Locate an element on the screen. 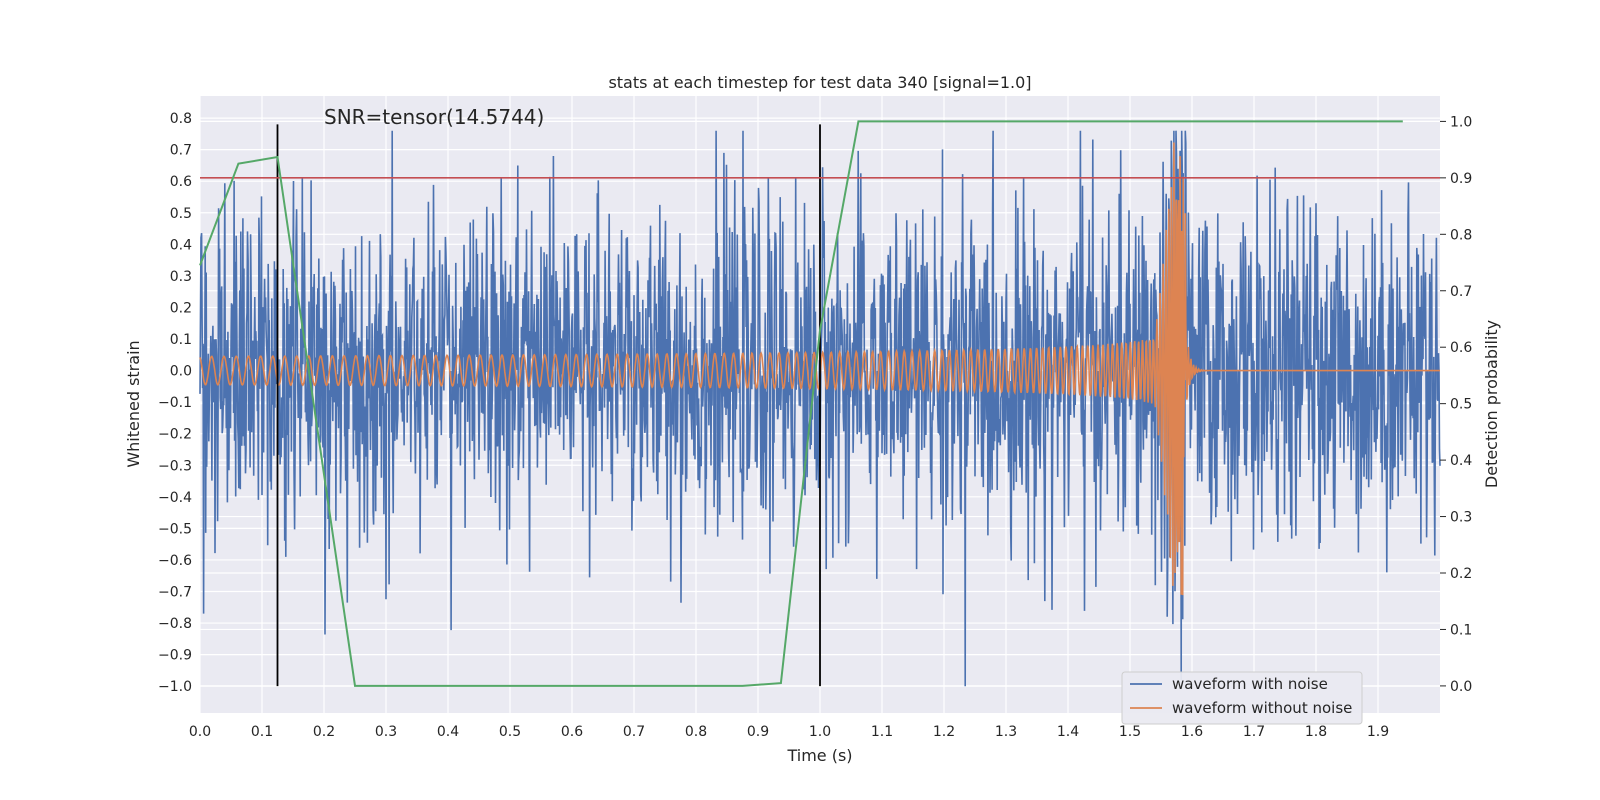 This screenshot has height=800, width=1600. y2-tick-label: 0.6 is located at coordinates (1461, 348).